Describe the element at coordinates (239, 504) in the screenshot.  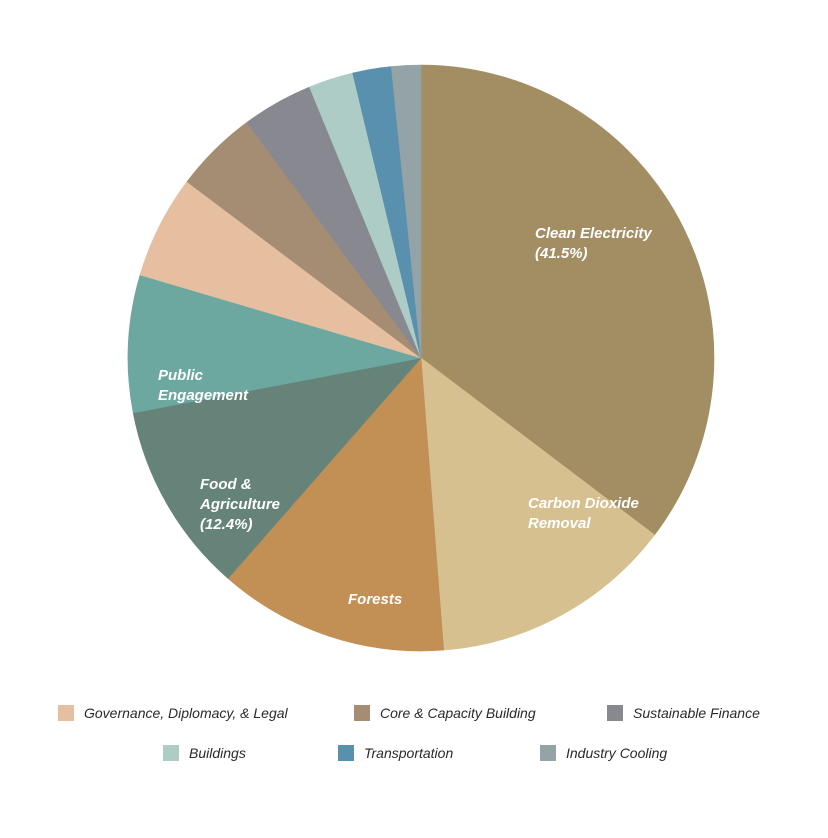
I see `slice-label: Food & Agriculture (12.4%)` at that location.